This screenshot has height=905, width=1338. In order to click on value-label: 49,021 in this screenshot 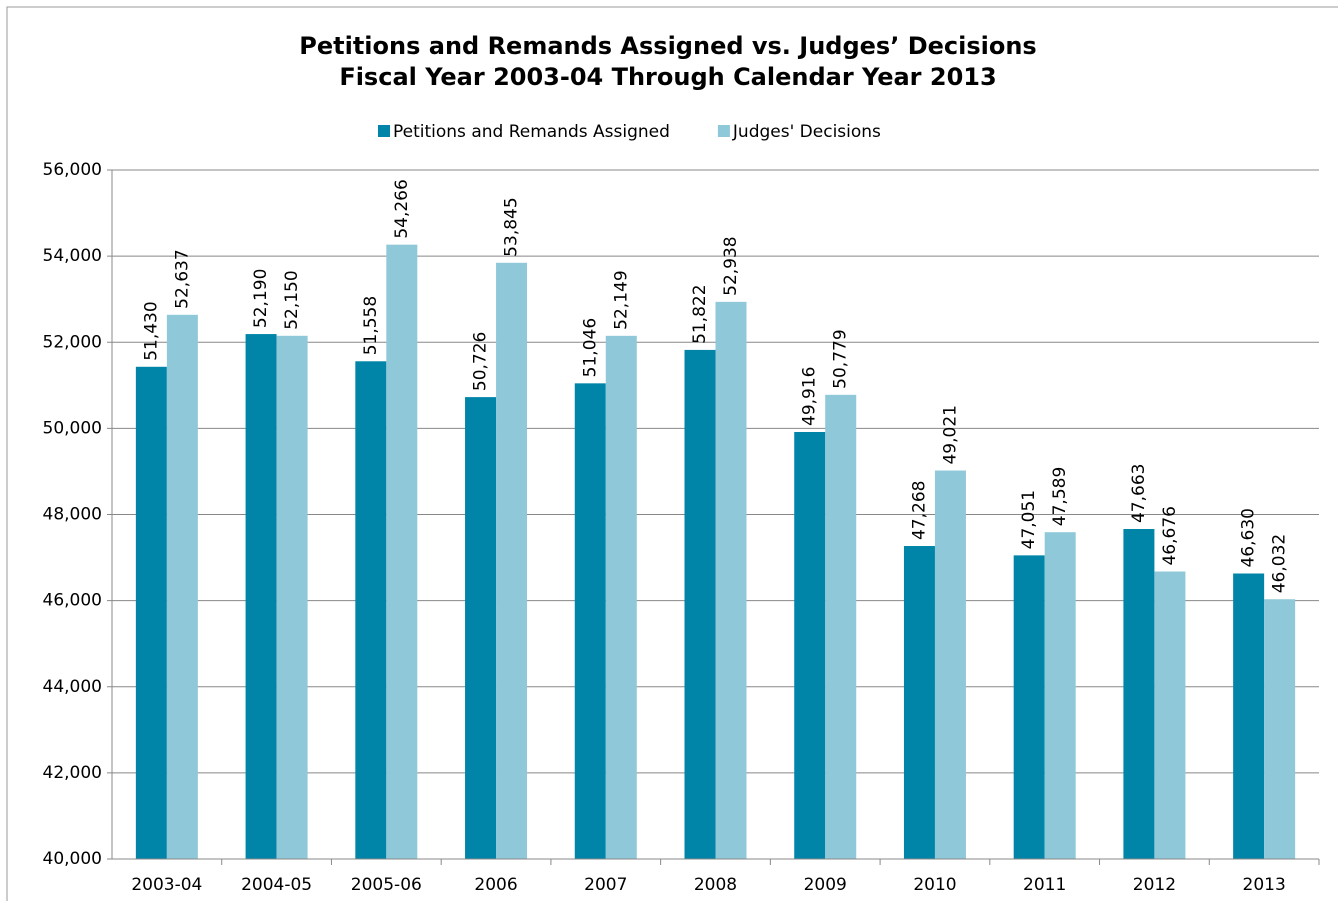, I will do `click(950, 434)`.